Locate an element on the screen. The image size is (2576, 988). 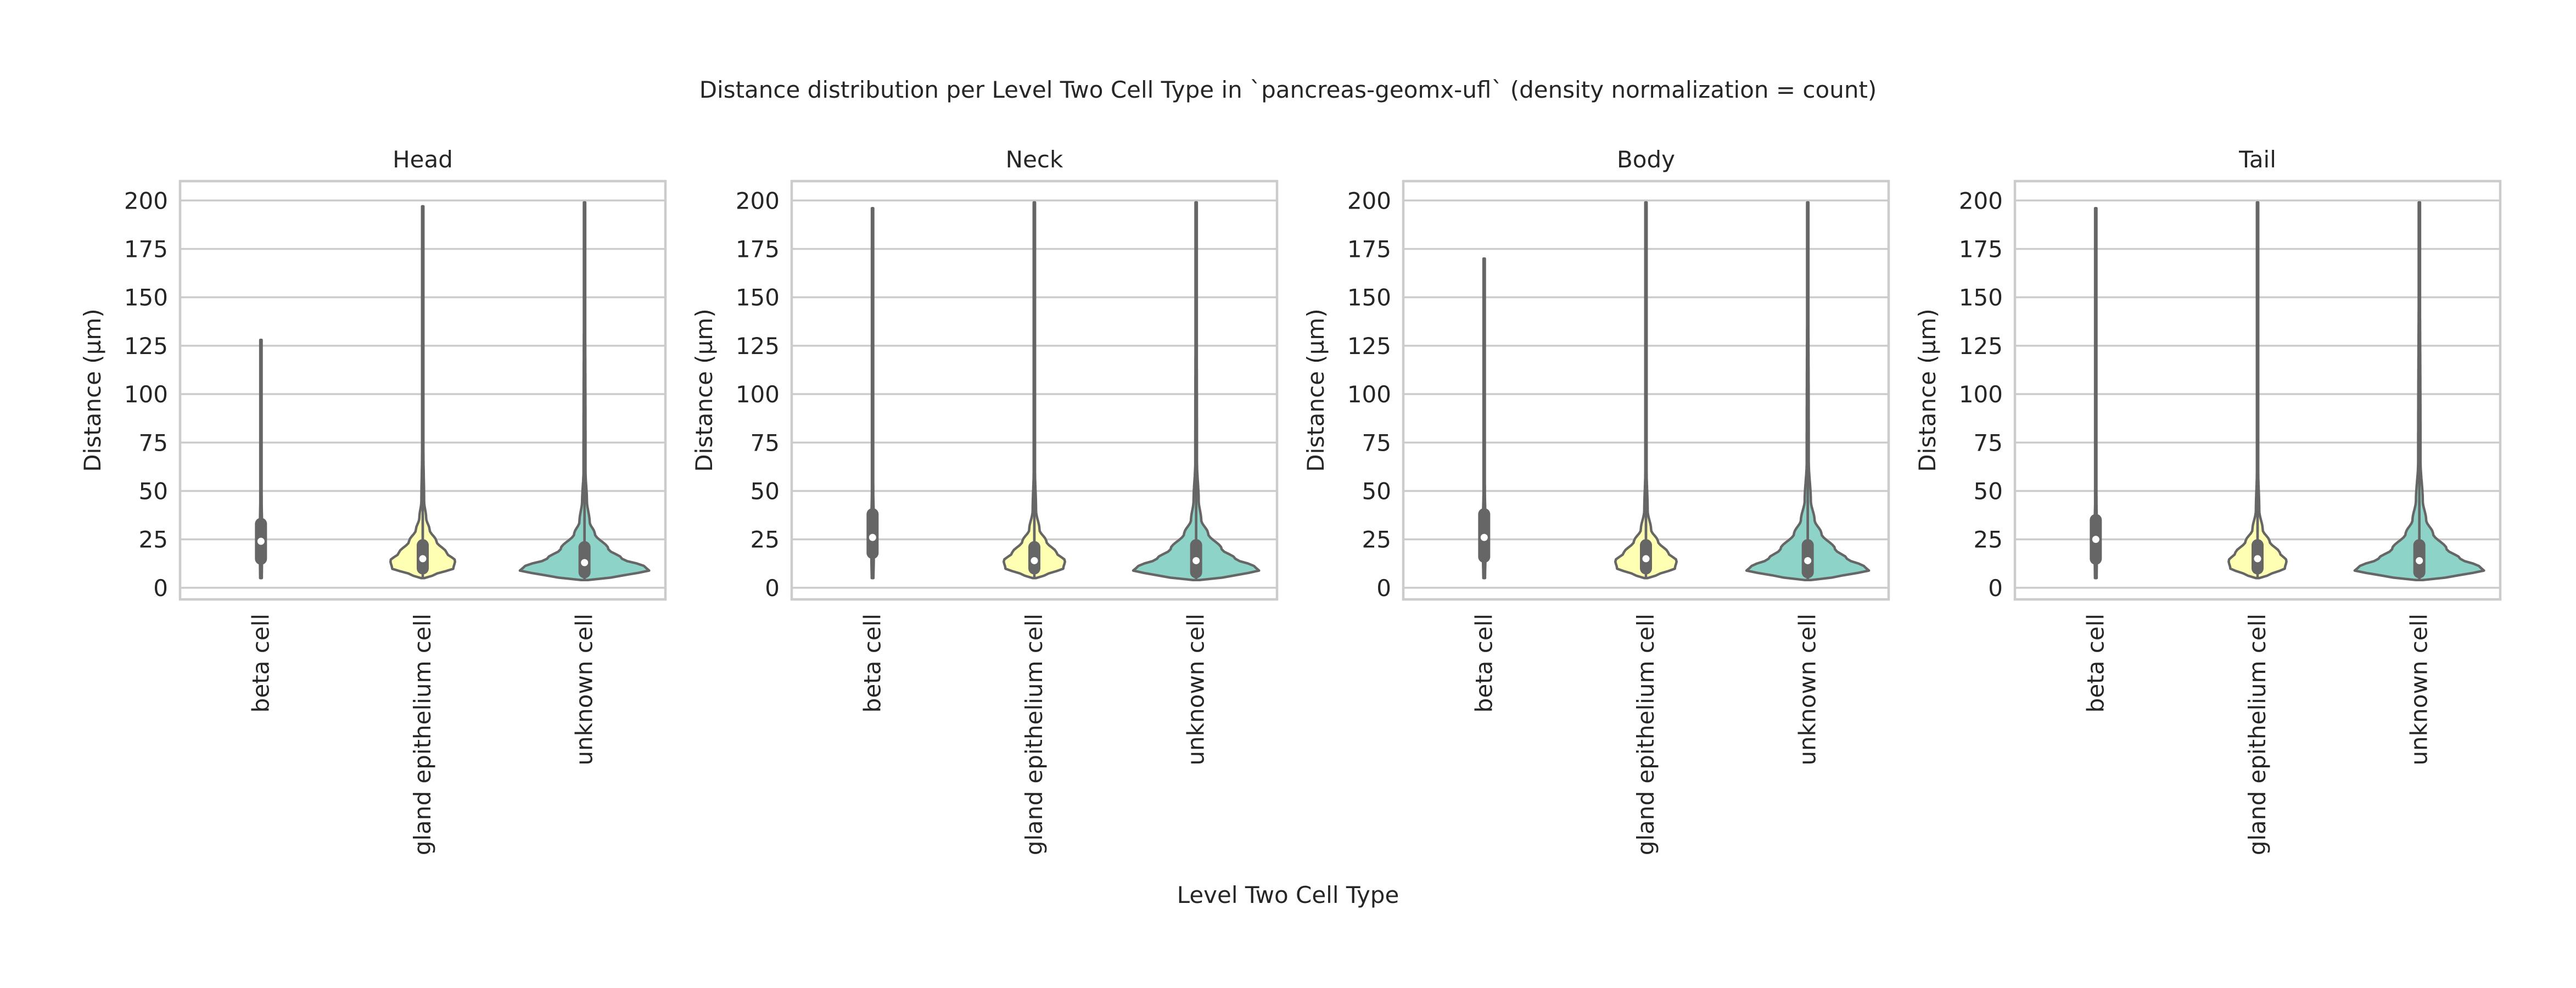
panel-title: Body is located at coordinates (1646, 160).